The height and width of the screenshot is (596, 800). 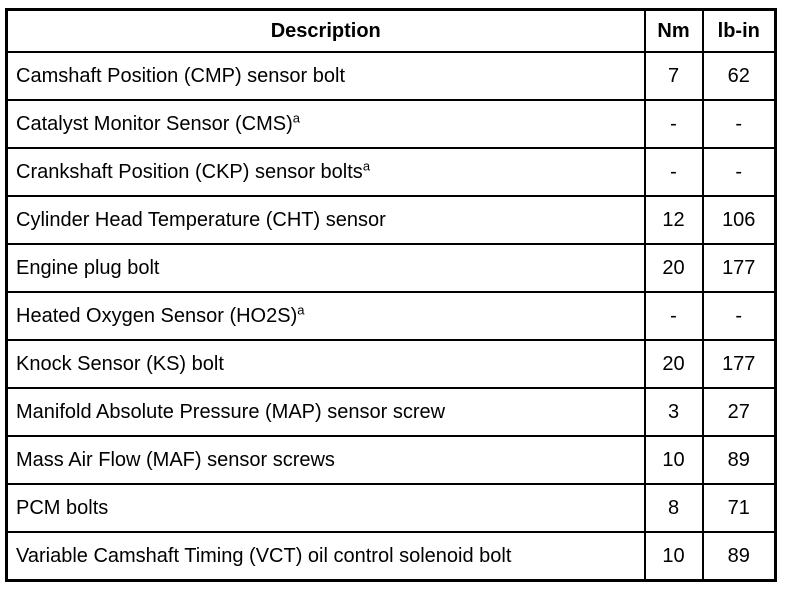 I want to click on description-text: Camshaft Position (CMP) sensor bolt, so click(x=181, y=76).